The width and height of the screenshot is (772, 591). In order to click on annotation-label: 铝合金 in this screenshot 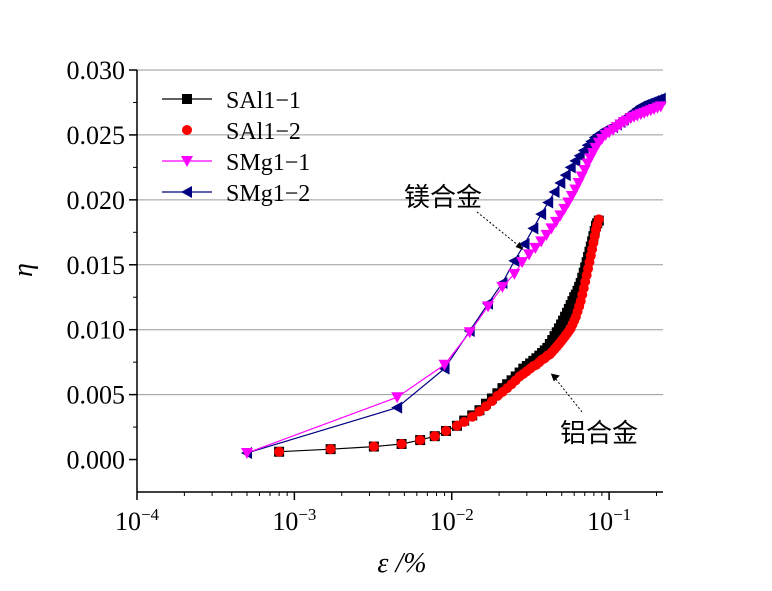, I will do `click(599, 434)`.